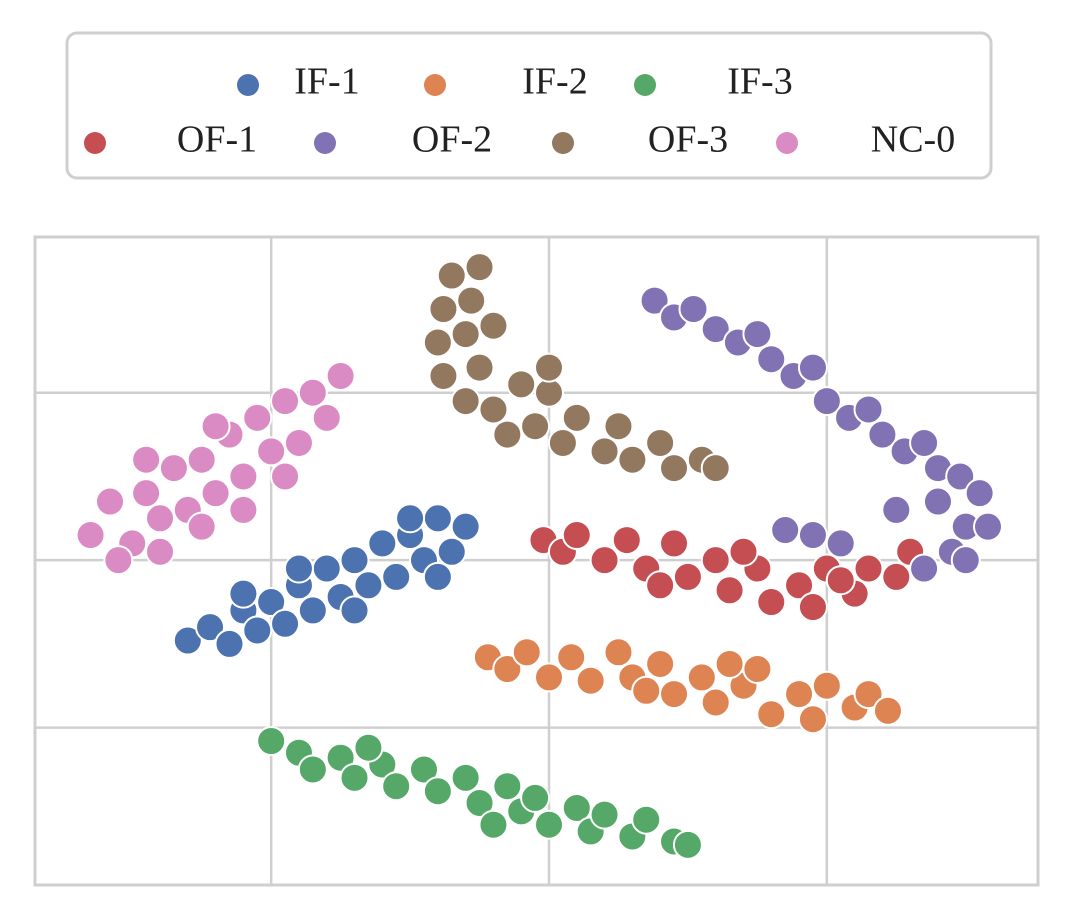  I want to click on legend-box, so click(529, 105).